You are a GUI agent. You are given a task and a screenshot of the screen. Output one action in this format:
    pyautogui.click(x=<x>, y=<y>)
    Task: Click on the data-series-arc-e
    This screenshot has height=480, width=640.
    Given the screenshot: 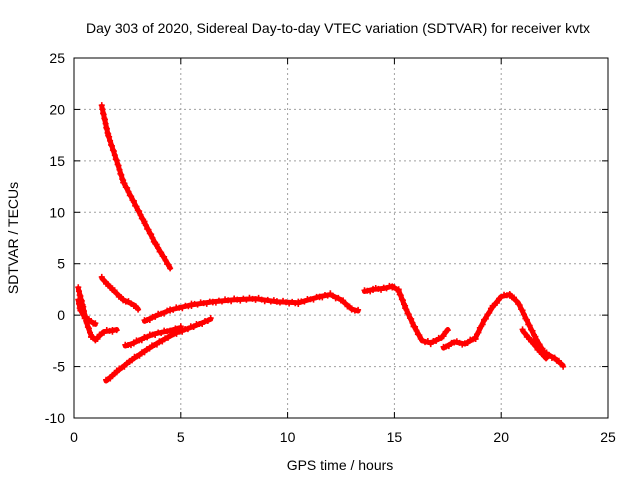 What is the action you would take?
    pyautogui.click(x=158, y=349)
    